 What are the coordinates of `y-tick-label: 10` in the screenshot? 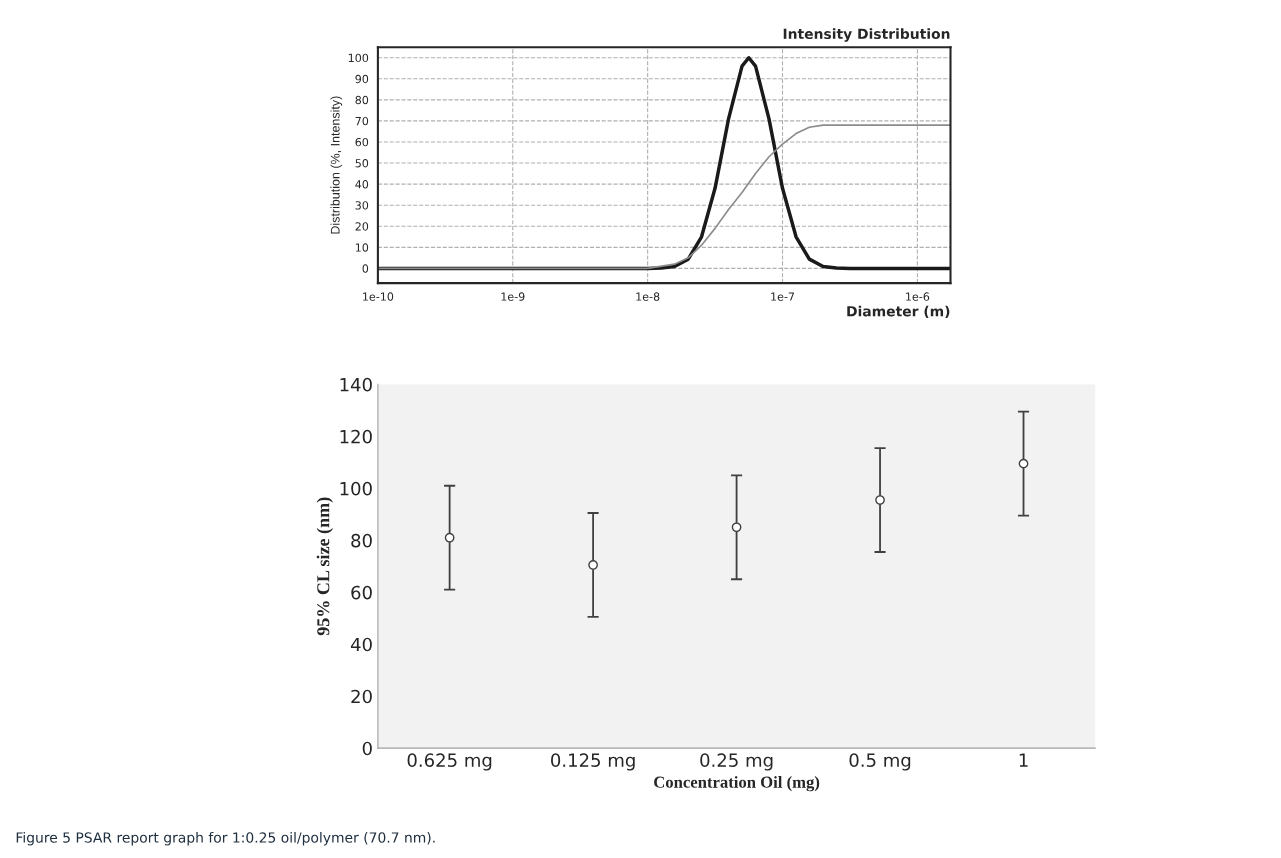 It's located at (362, 247).